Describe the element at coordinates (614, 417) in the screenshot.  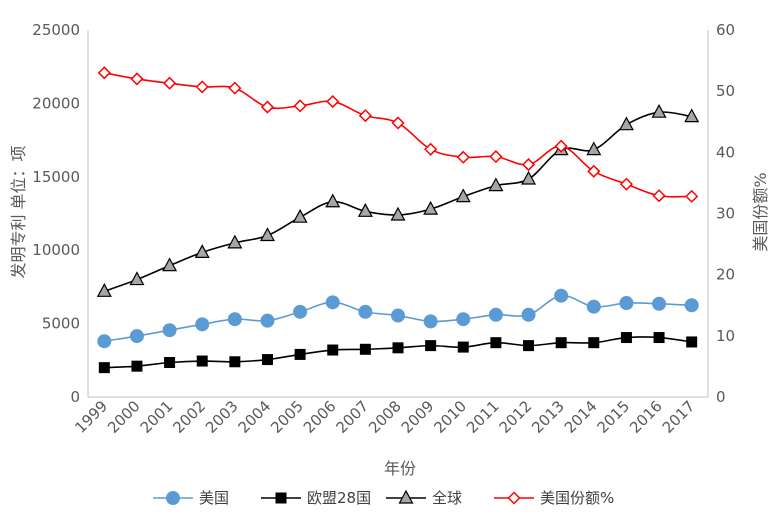
I see `x-tick-label: 2015` at that location.